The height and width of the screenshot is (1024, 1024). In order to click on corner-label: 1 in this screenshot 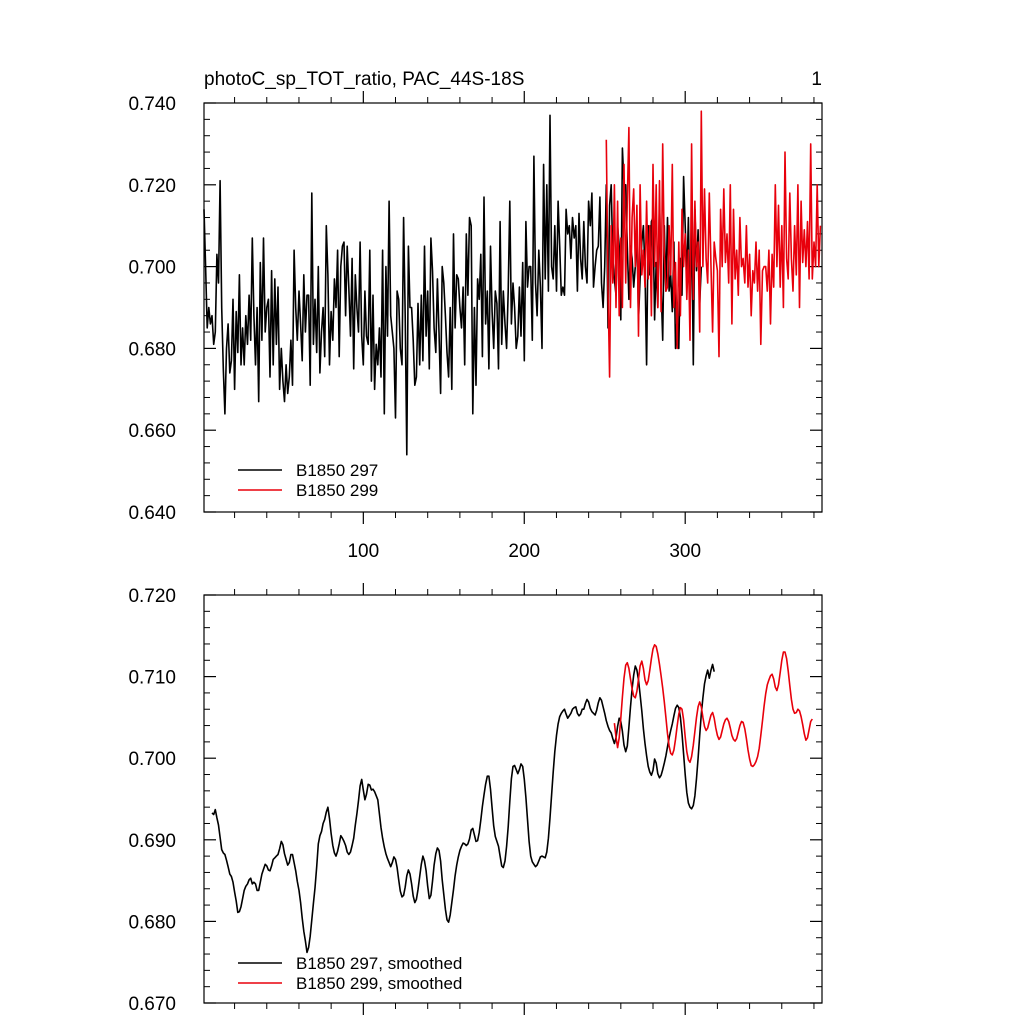, I will do `click(816, 79)`.